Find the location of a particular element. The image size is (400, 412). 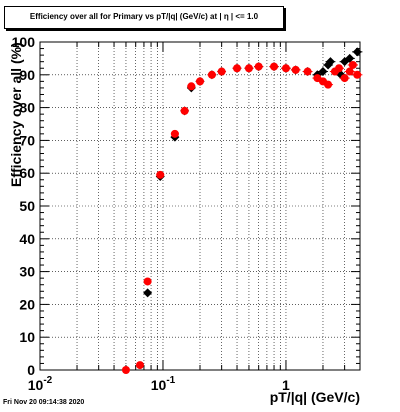

y-tick-label: 50 is located at coordinates (27, 206).